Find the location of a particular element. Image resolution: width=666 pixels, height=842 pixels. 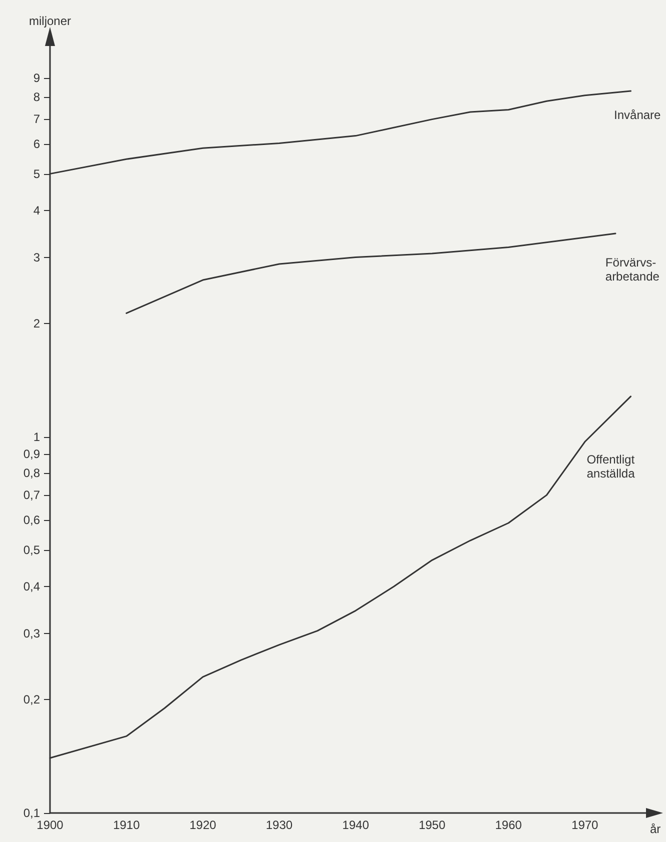

series-label: Förvärvs- arbetande is located at coordinates (632, 270).